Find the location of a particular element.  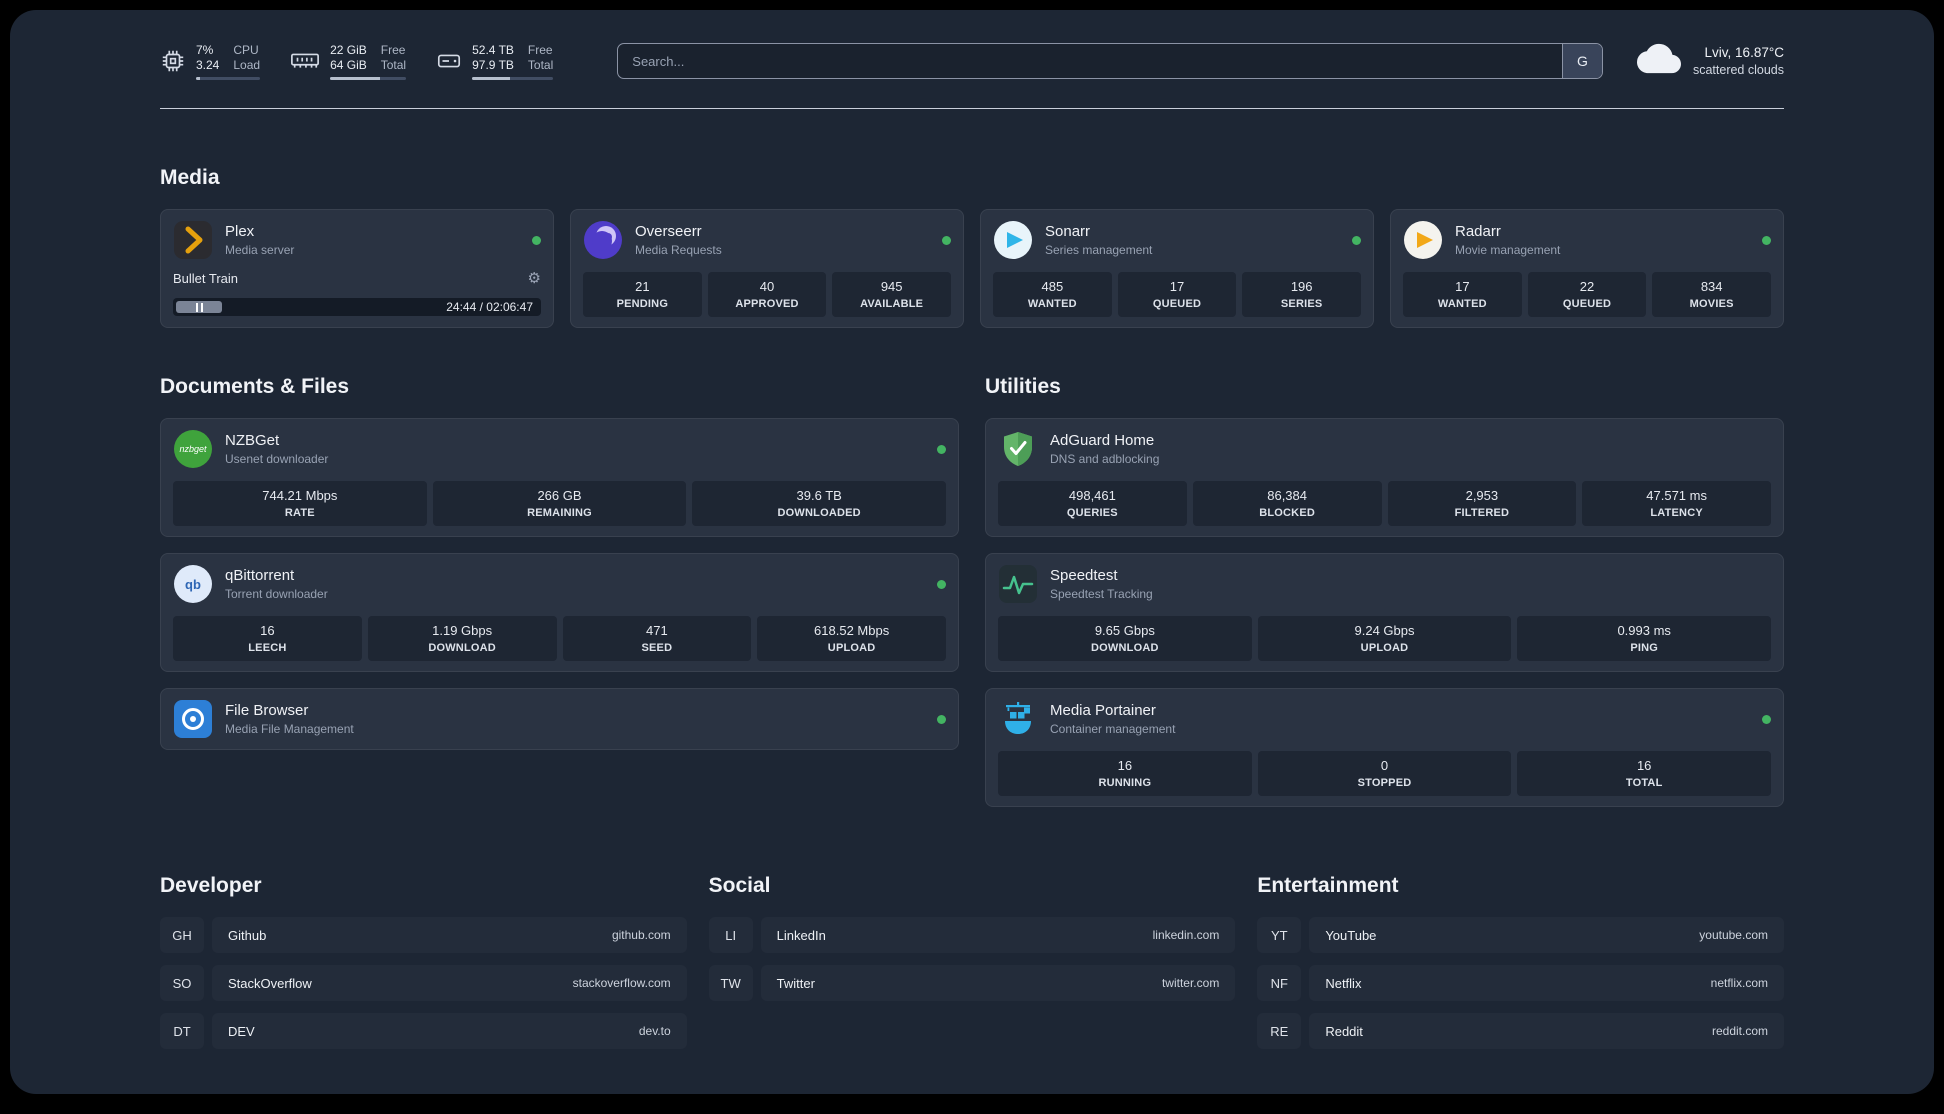

link-bar: LinkedIn linkedin.com is located at coordinates (998, 935).